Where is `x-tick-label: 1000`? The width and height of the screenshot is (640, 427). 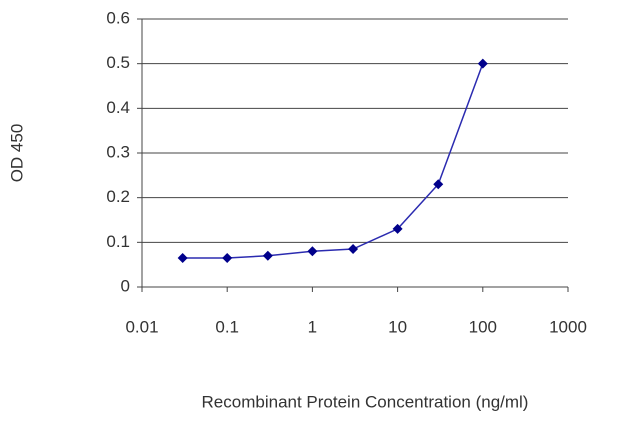
x-tick-label: 1000 is located at coordinates (568, 326).